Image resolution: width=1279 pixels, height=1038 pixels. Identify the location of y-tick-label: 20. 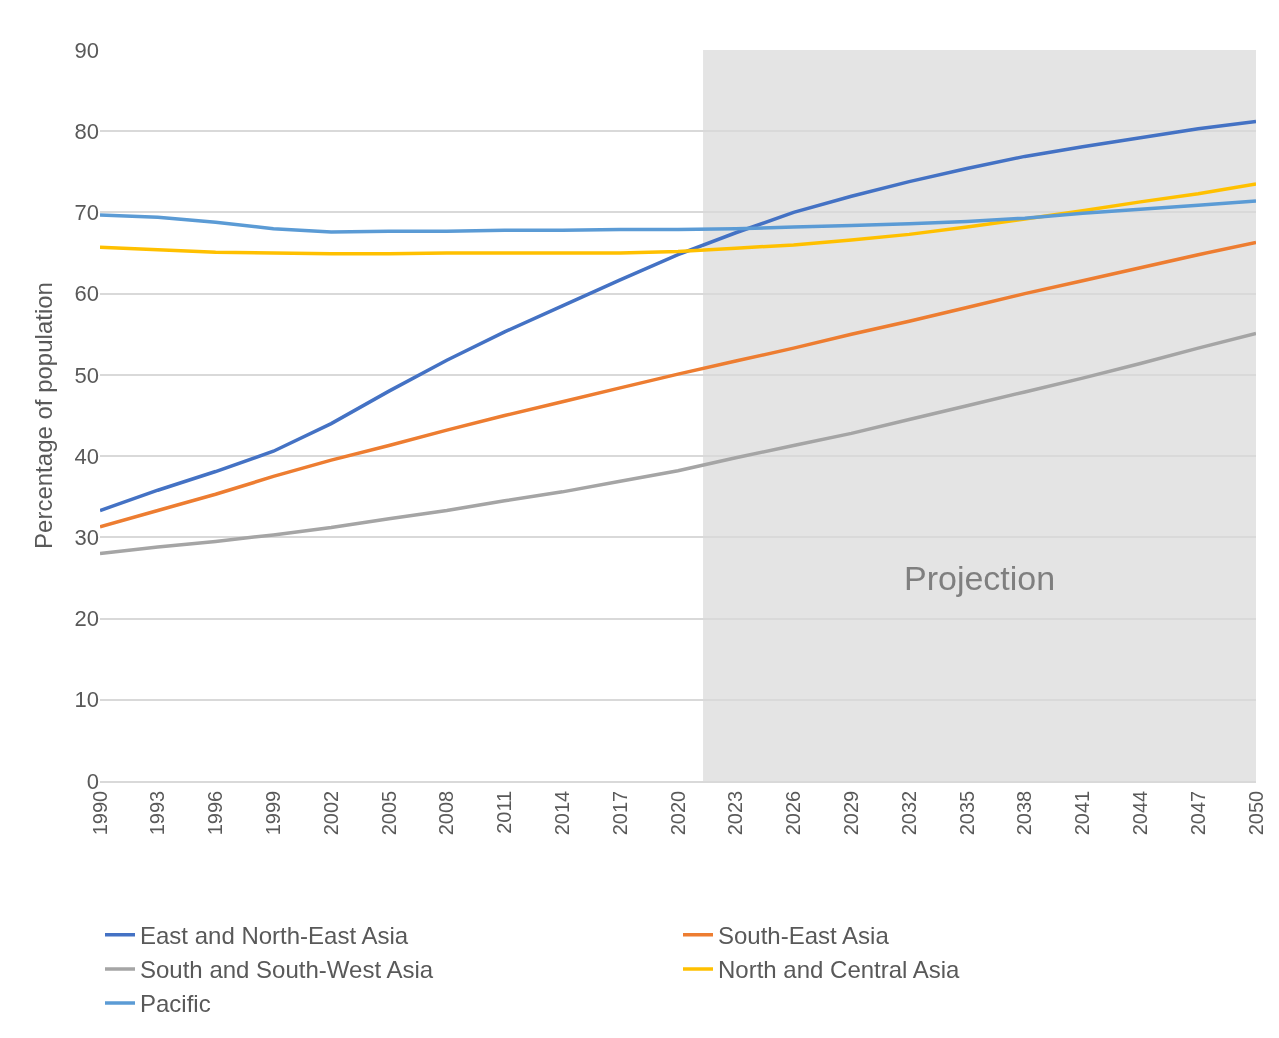
(86, 619).